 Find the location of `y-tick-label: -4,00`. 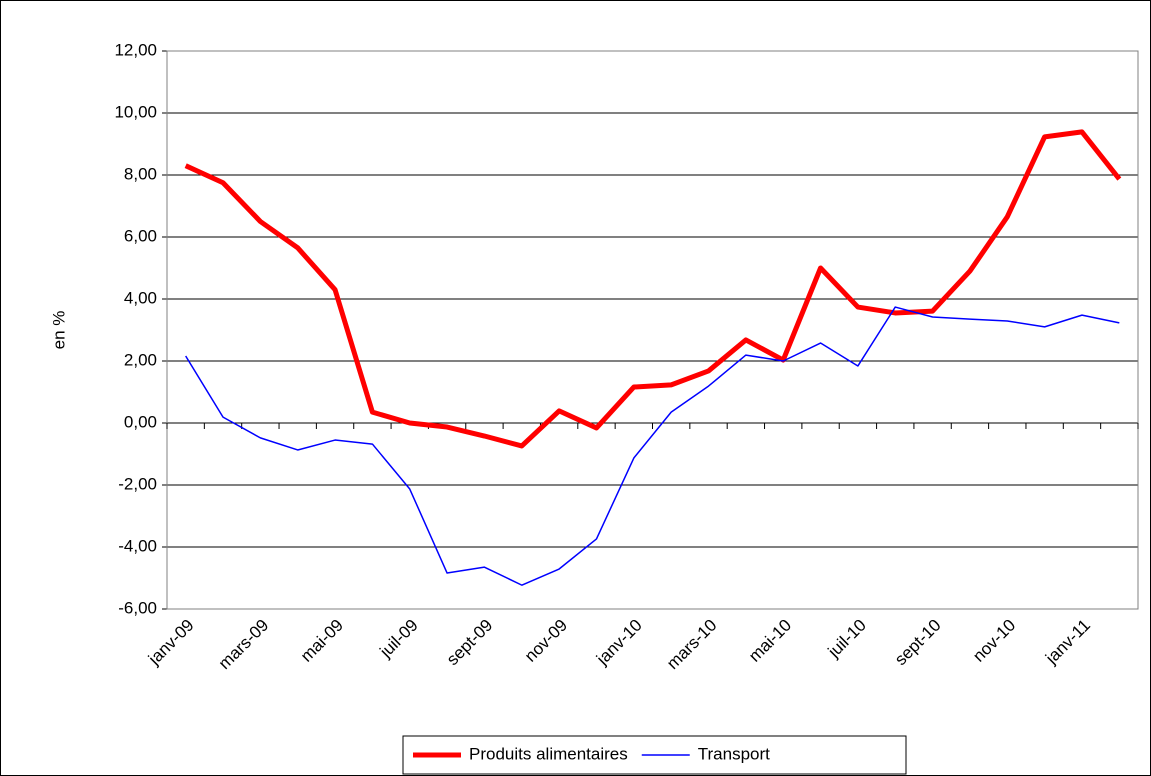

y-tick-label: -4,00 is located at coordinates (137, 545).